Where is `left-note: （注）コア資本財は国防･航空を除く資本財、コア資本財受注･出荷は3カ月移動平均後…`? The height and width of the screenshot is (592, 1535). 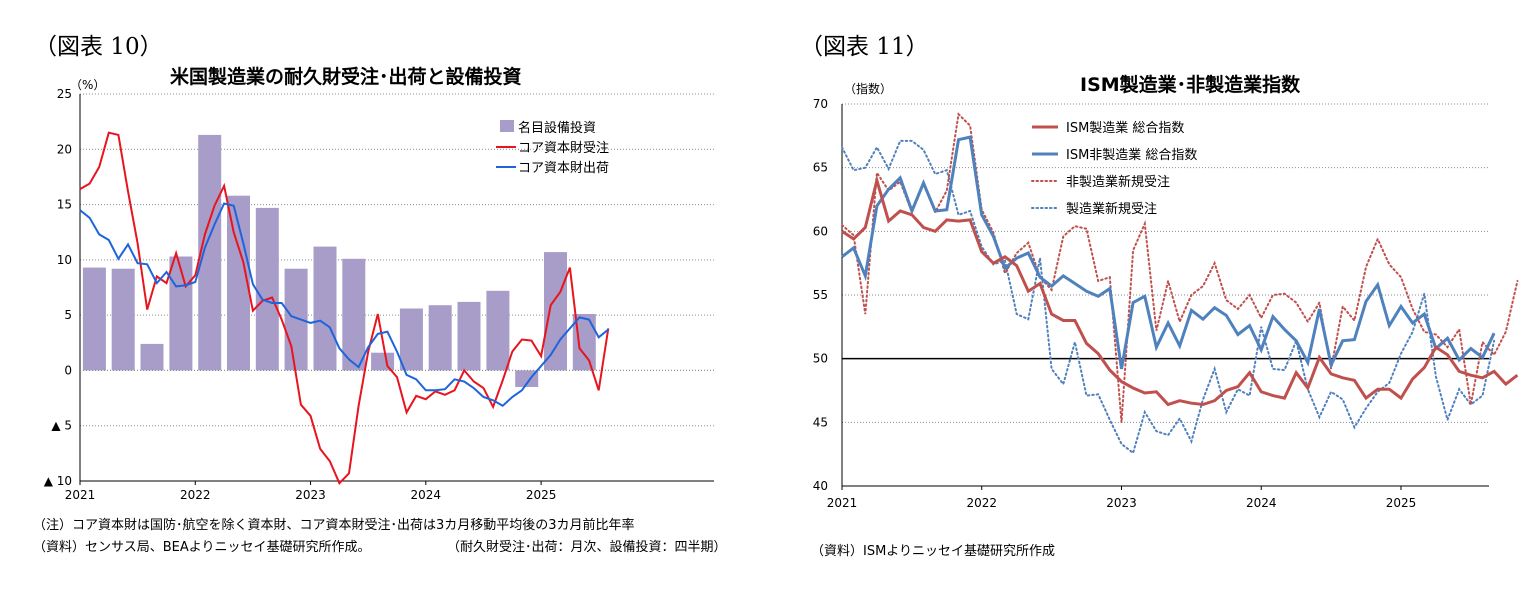
left-note: （注）コア資本財は国防･航空を除く資本財、コア資本財受注･出荷は3カ月移動平均後… is located at coordinates (334, 525).